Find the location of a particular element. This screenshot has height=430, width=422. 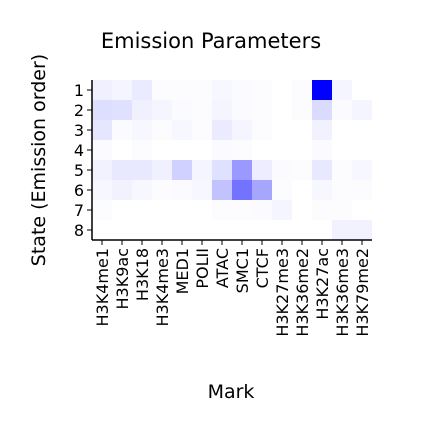

x-axis-label: Mark is located at coordinates (231, 392).